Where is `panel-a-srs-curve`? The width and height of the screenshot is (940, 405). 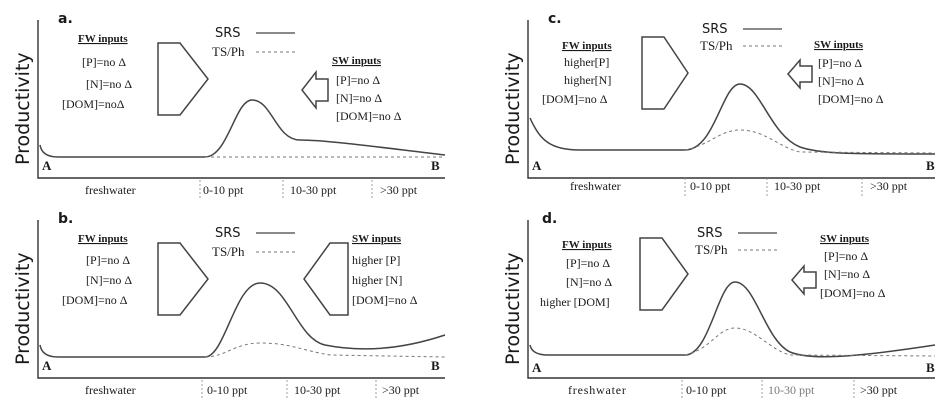 panel-a-srs-curve is located at coordinates (242, 128).